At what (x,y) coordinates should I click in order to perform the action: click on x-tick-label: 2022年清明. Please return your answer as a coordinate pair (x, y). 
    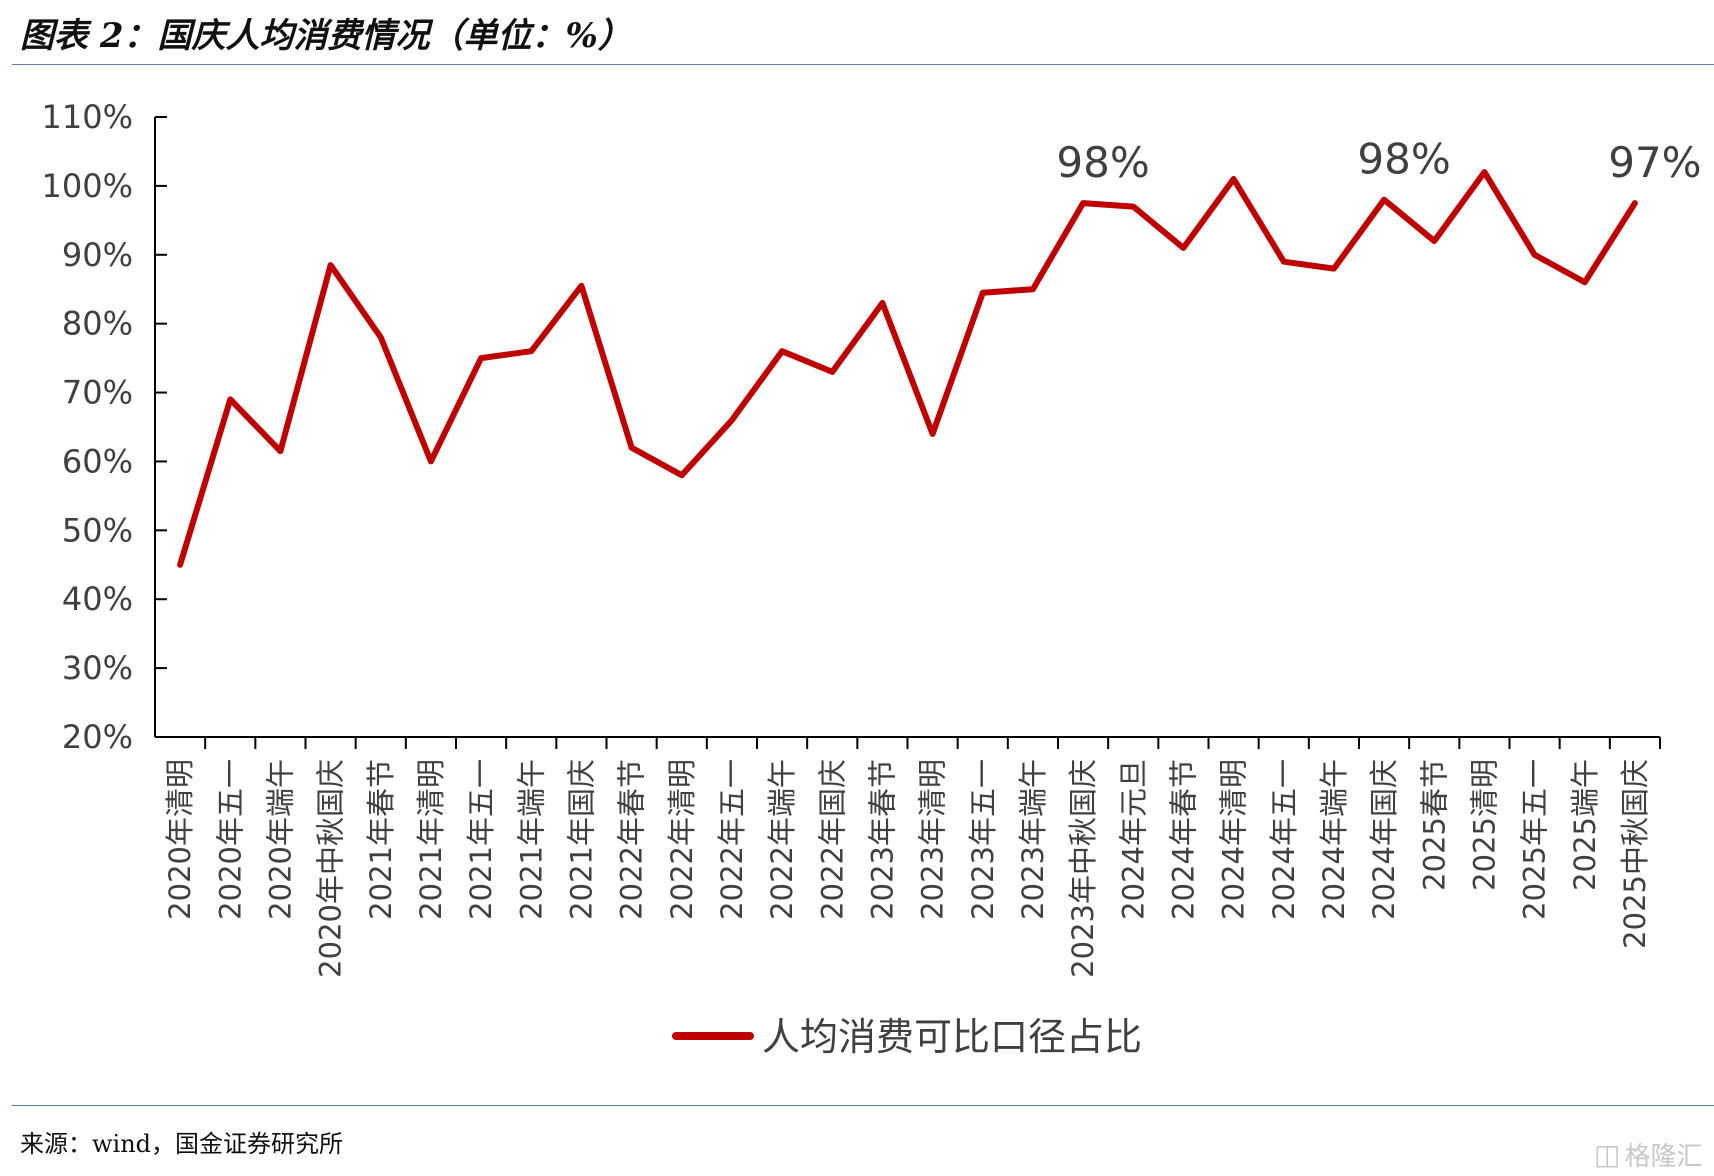
    Looking at the image, I should click on (682, 839).